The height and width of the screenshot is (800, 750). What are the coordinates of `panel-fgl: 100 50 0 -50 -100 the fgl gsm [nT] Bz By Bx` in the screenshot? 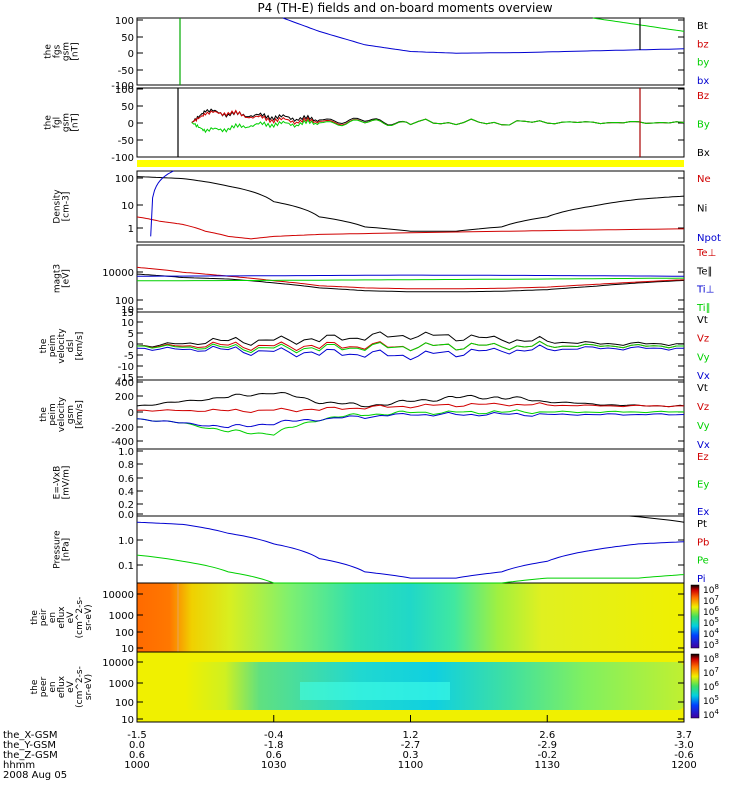 It's located at (377, 124).